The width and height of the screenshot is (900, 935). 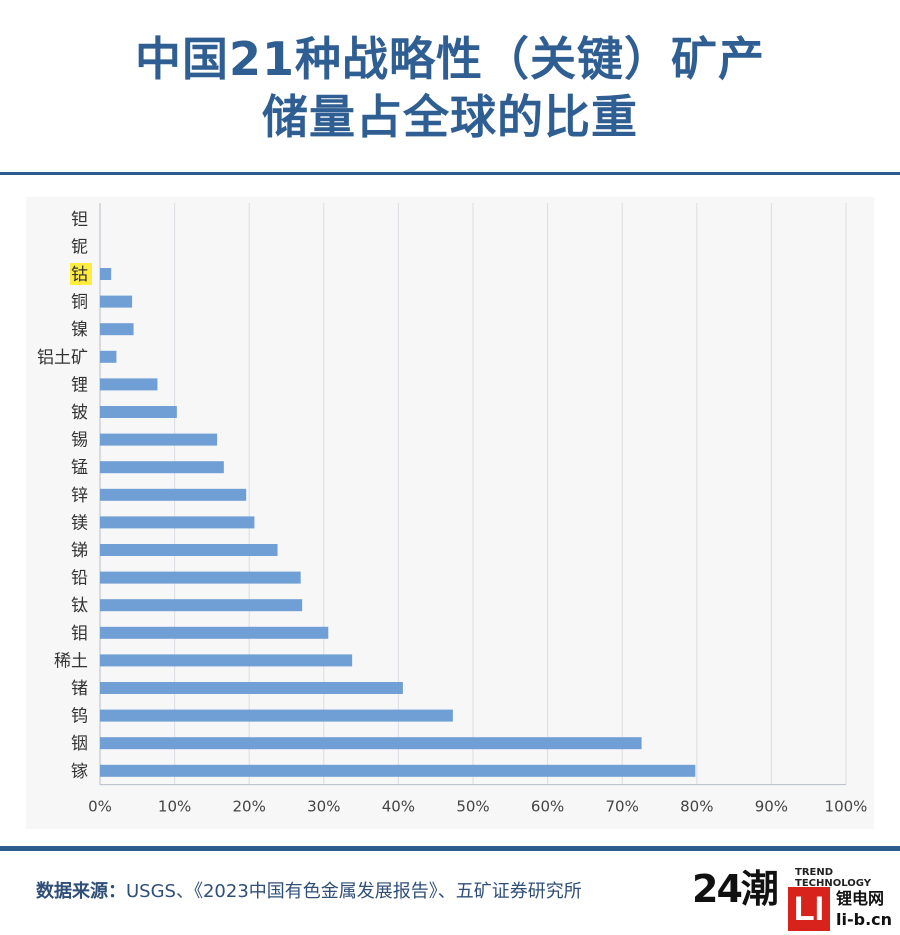 What do you see at coordinates (79, 441) in the screenshot?
I see `category-label: 锡` at bounding box center [79, 441].